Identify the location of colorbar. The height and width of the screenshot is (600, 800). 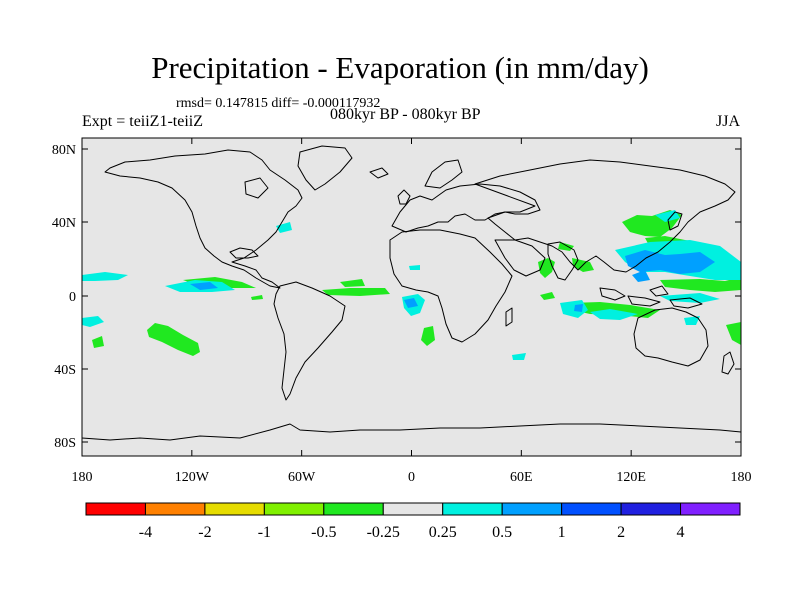
(413, 509).